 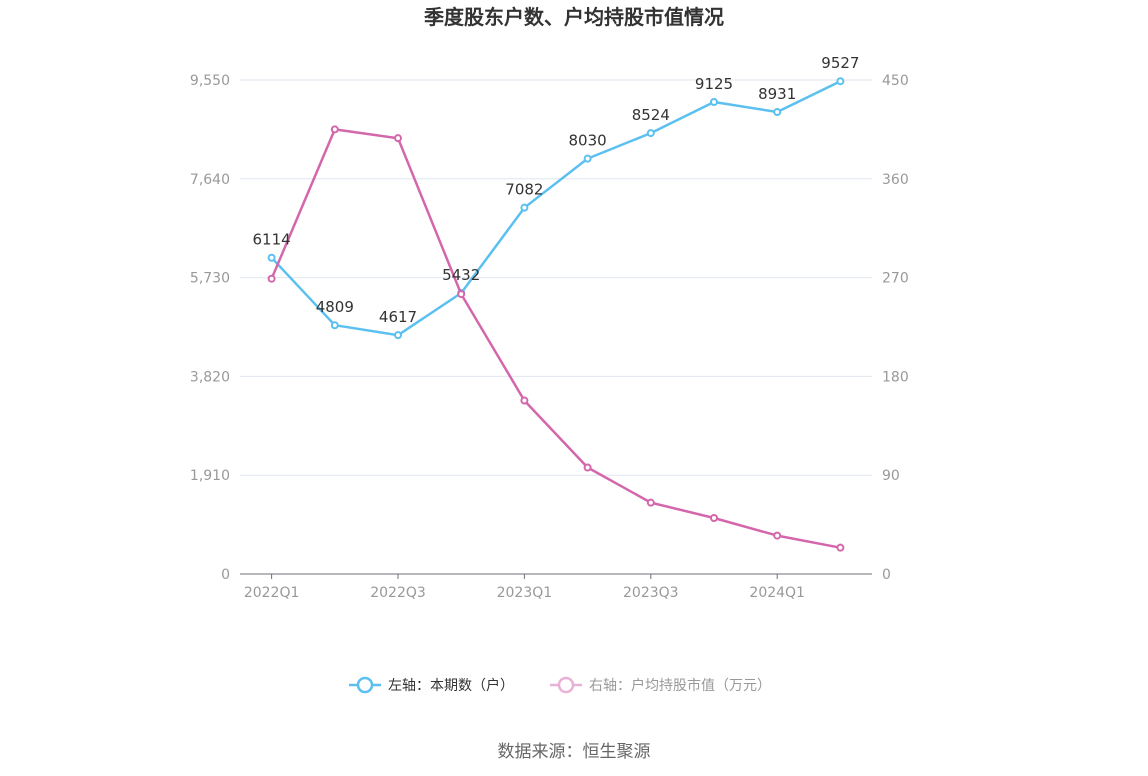 What do you see at coordinates (210, 279) in the screenshot?
I see `left-axis-tick-label: 5,730` at bounding box center [210, 279].